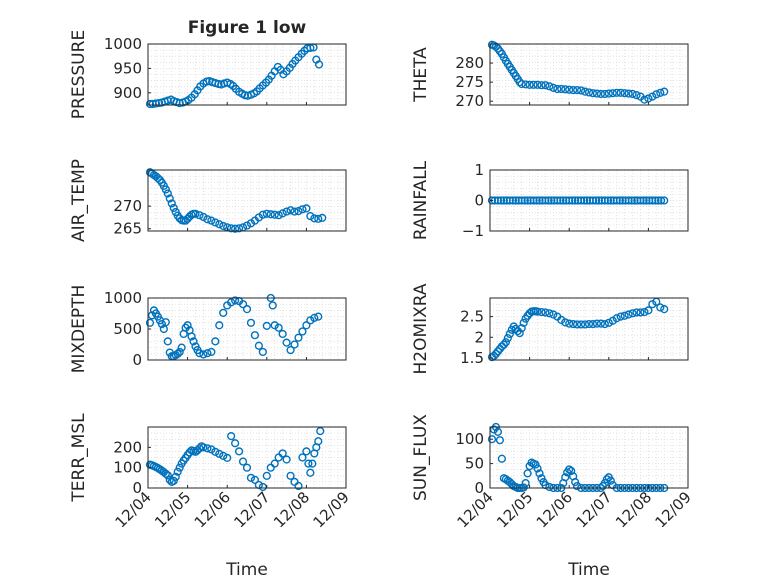 The image size is (778, 583). I want to click on y-tick-label: 275, so click(469, 82).